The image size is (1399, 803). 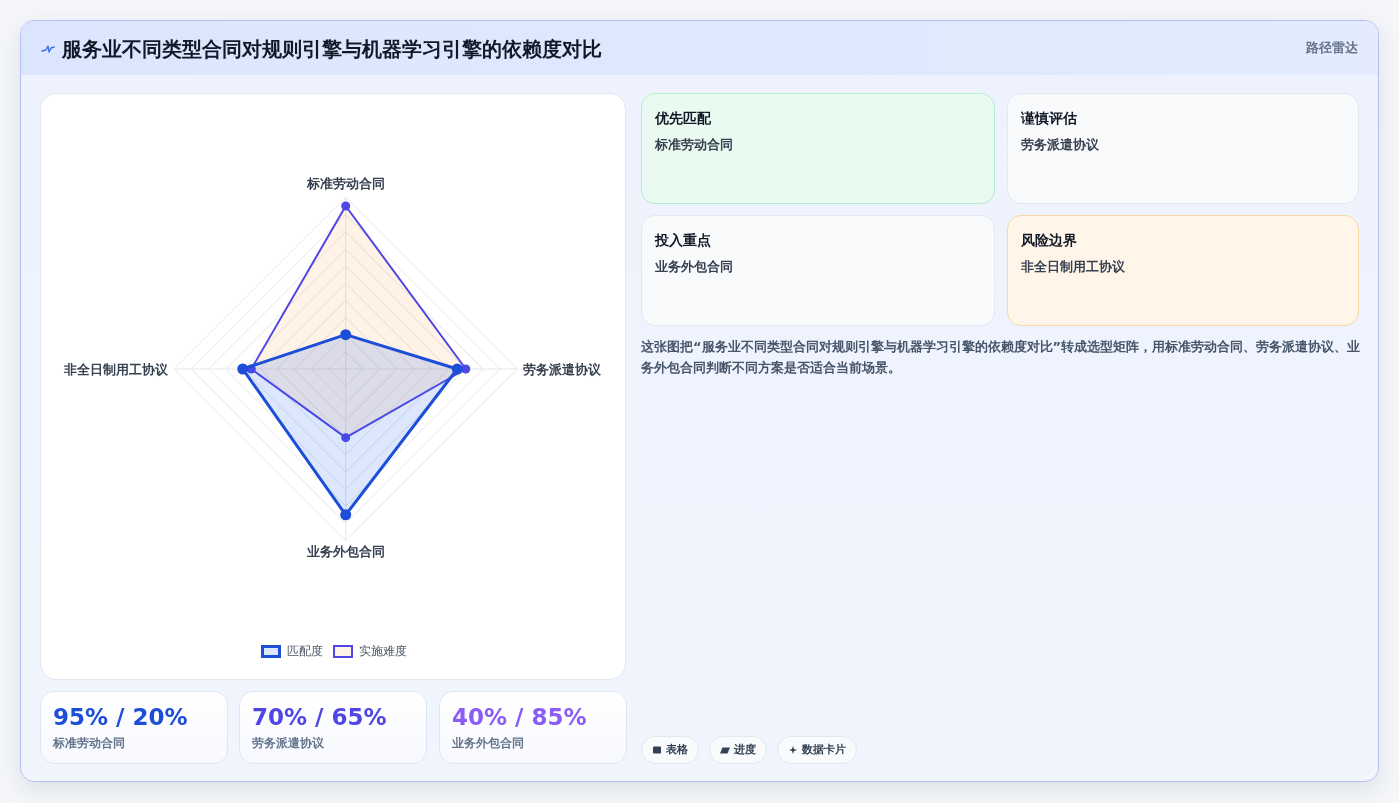 What do you see at coordinates (120, 717) in the screenshot?
I see `text: 95% / 20%` at bounding box center [120, 717].